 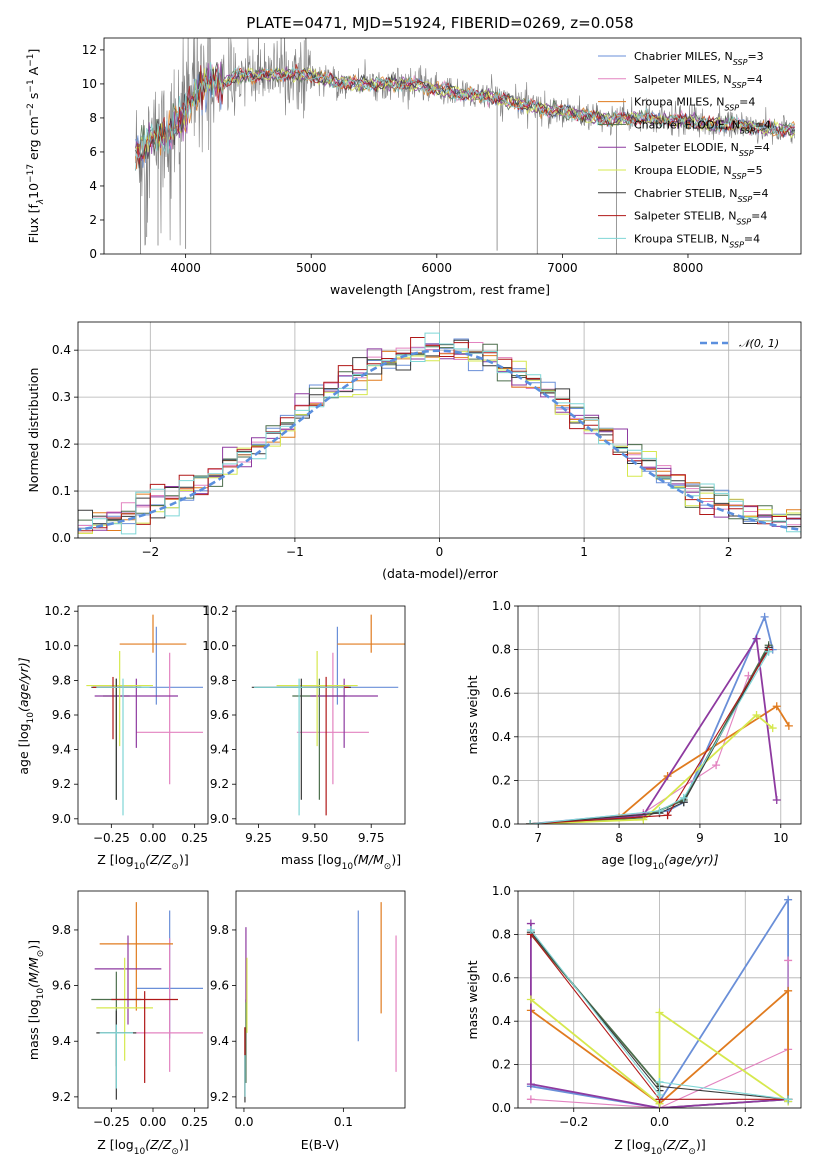 What do you see at coordinates (687, 124) in the screenshot?
I see `label-part: Chabrier ELODIE, N` at bounding box center [687, 124].